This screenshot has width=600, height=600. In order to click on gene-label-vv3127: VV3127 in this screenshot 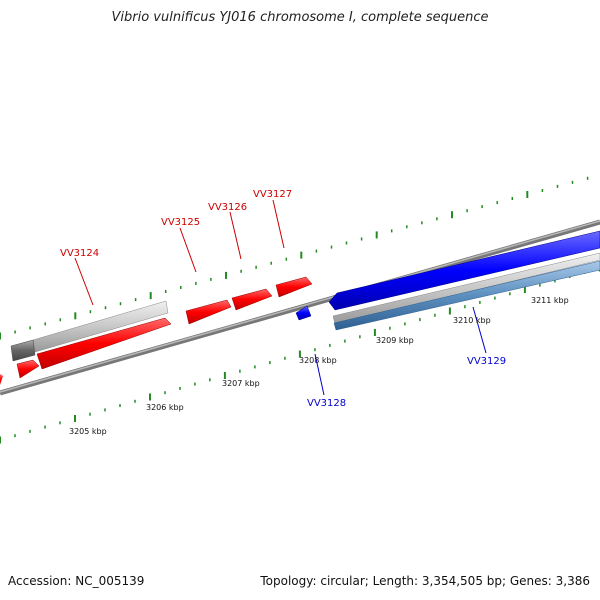, I will do `click(272, 194)`.